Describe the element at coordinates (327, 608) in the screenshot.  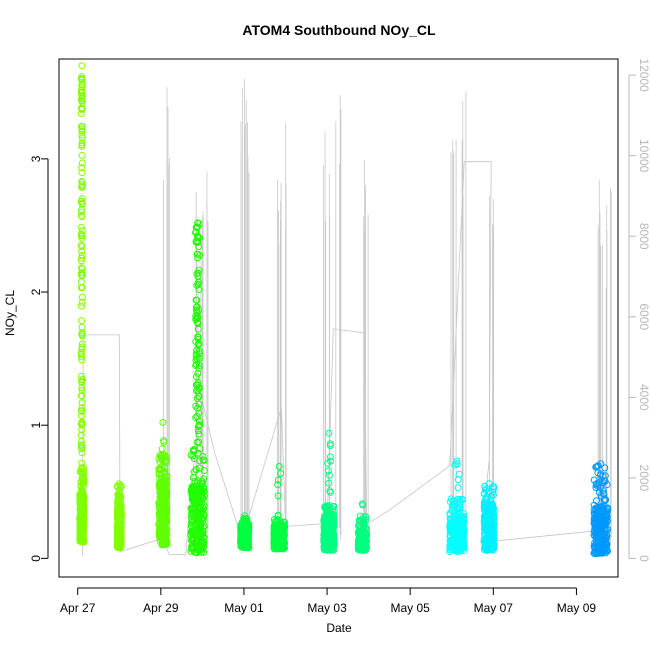
I see `x-tick-label: May 03` at that location.